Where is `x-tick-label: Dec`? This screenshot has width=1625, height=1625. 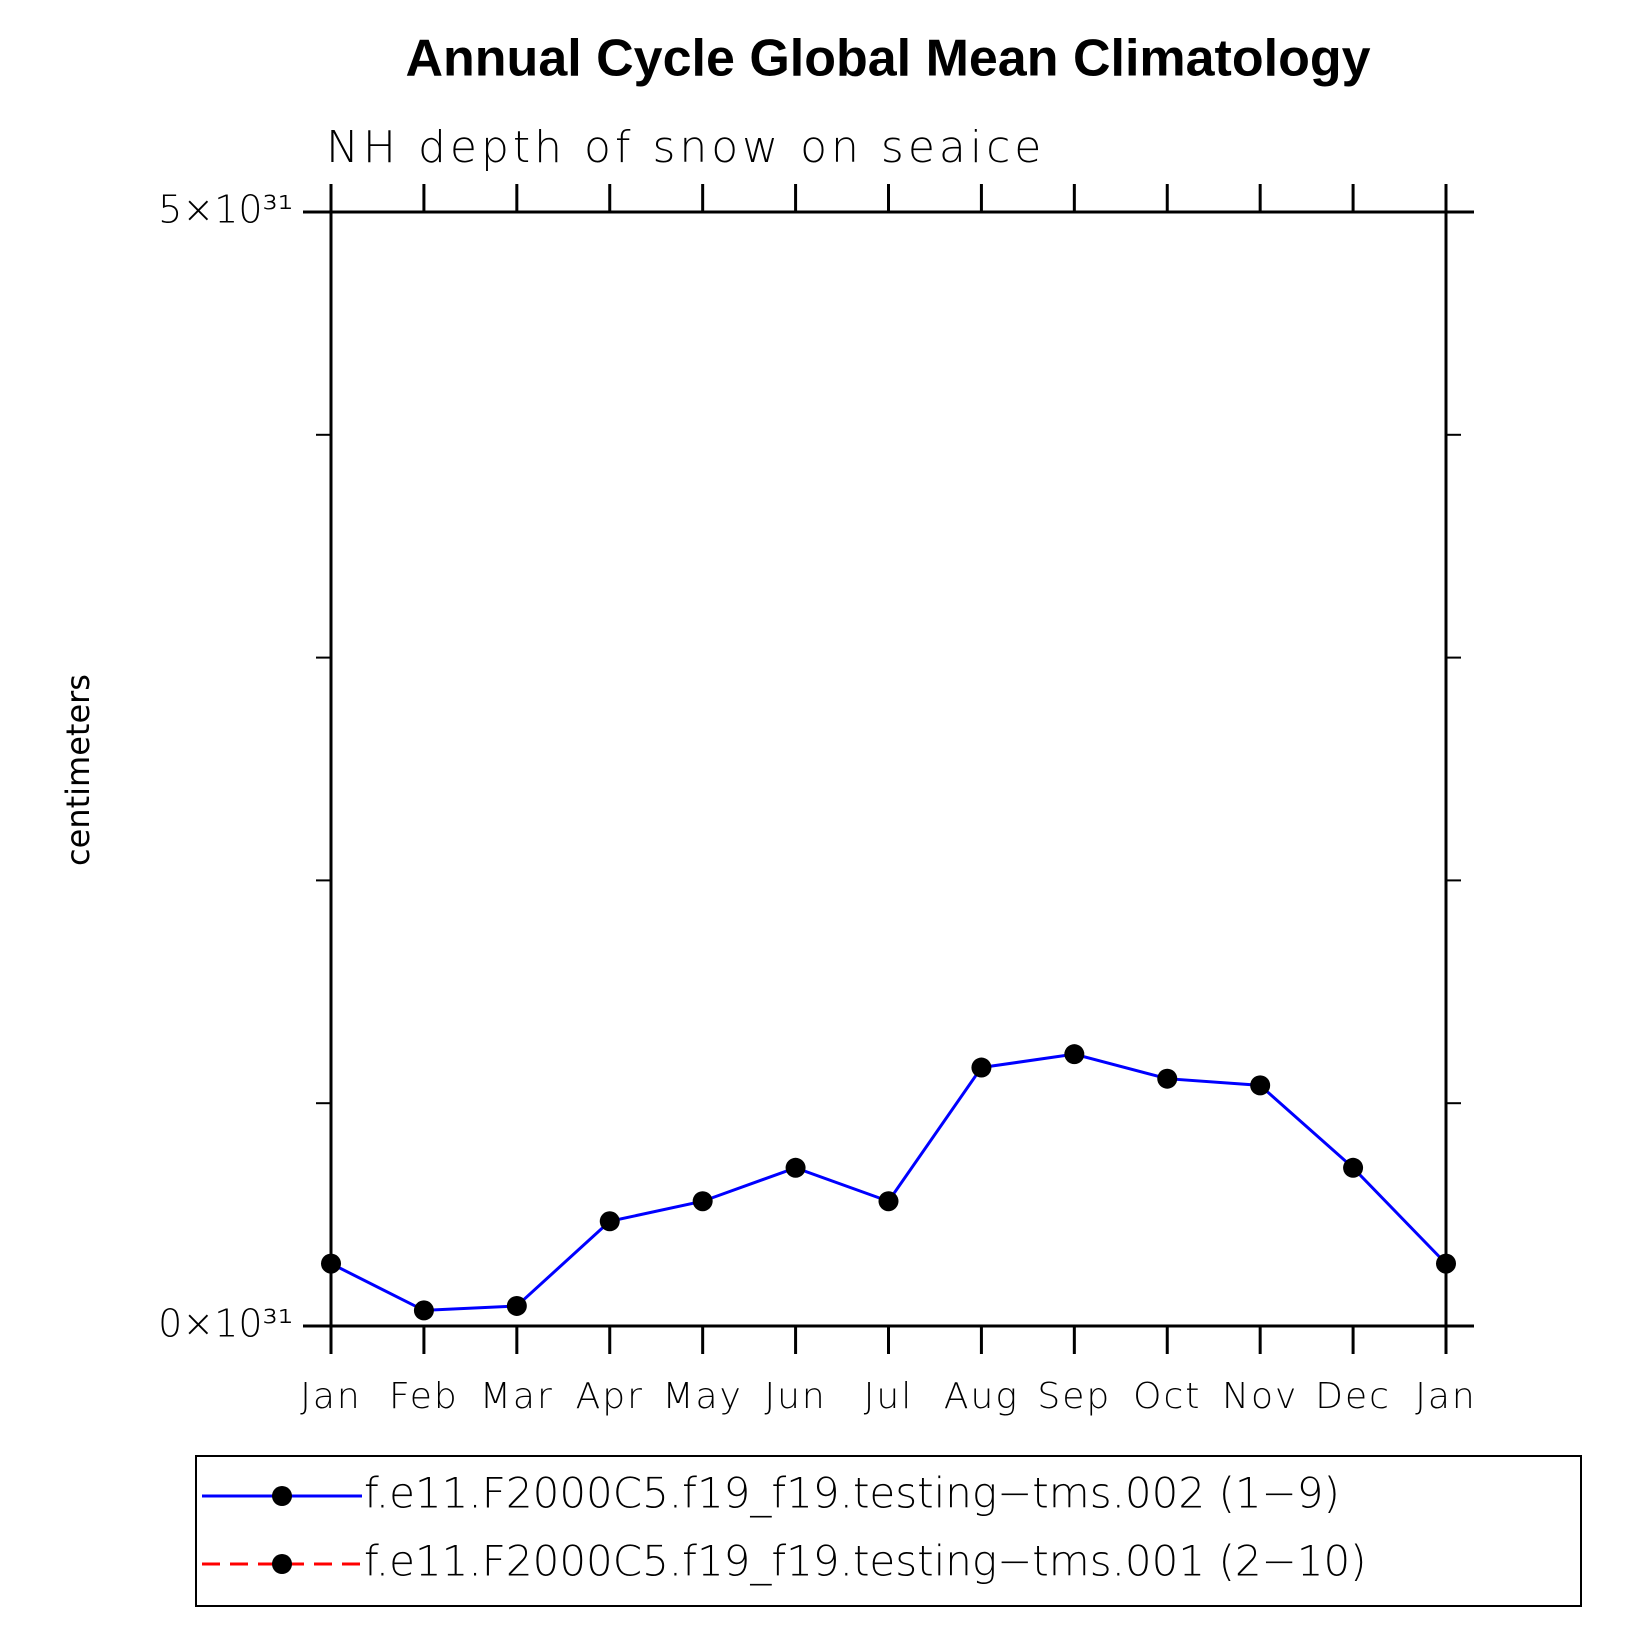 x-tick-label: Dec is located at coordinates (1353, 1396).